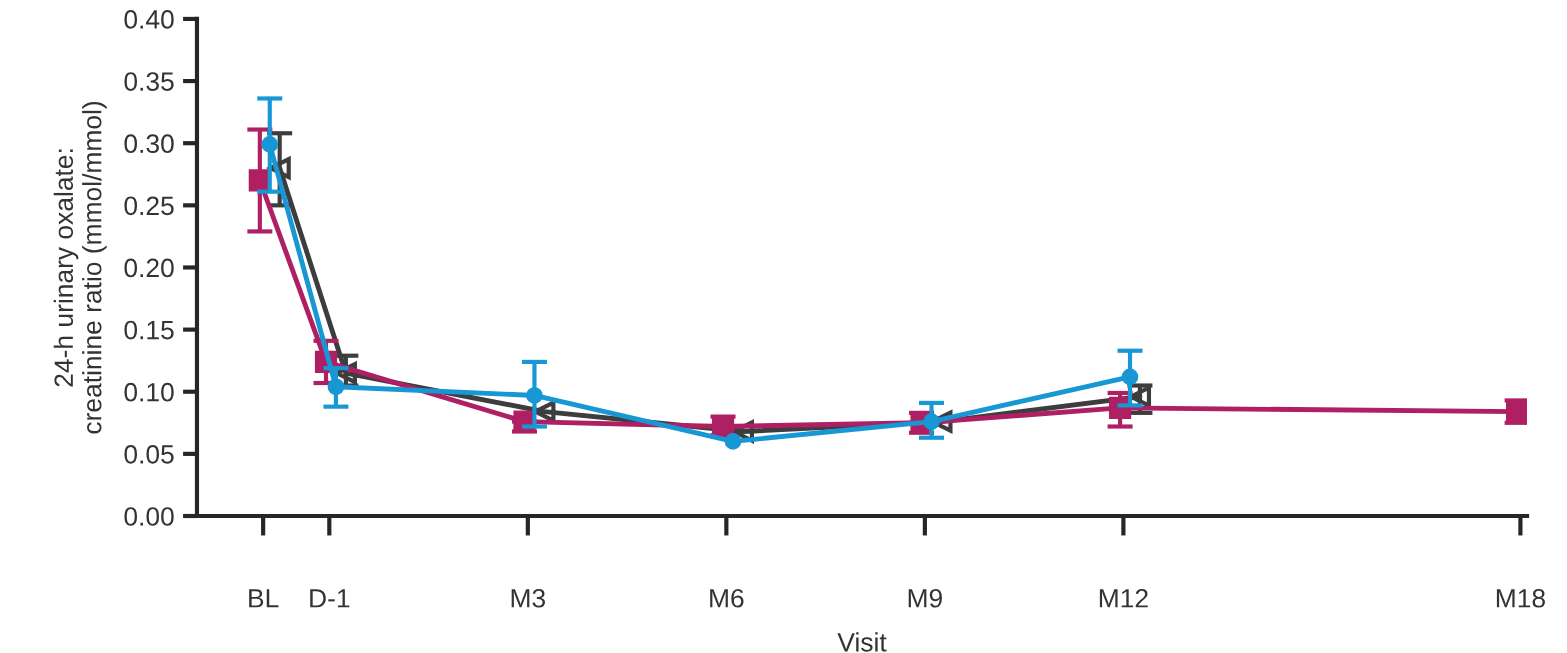 Image resolution: width=1567 pixels, height=653 pixels. What do you see at coordinates (149, 268) in the screenshot?
I see `y-tick-label: 0.20` at bounding box center [149, 268].